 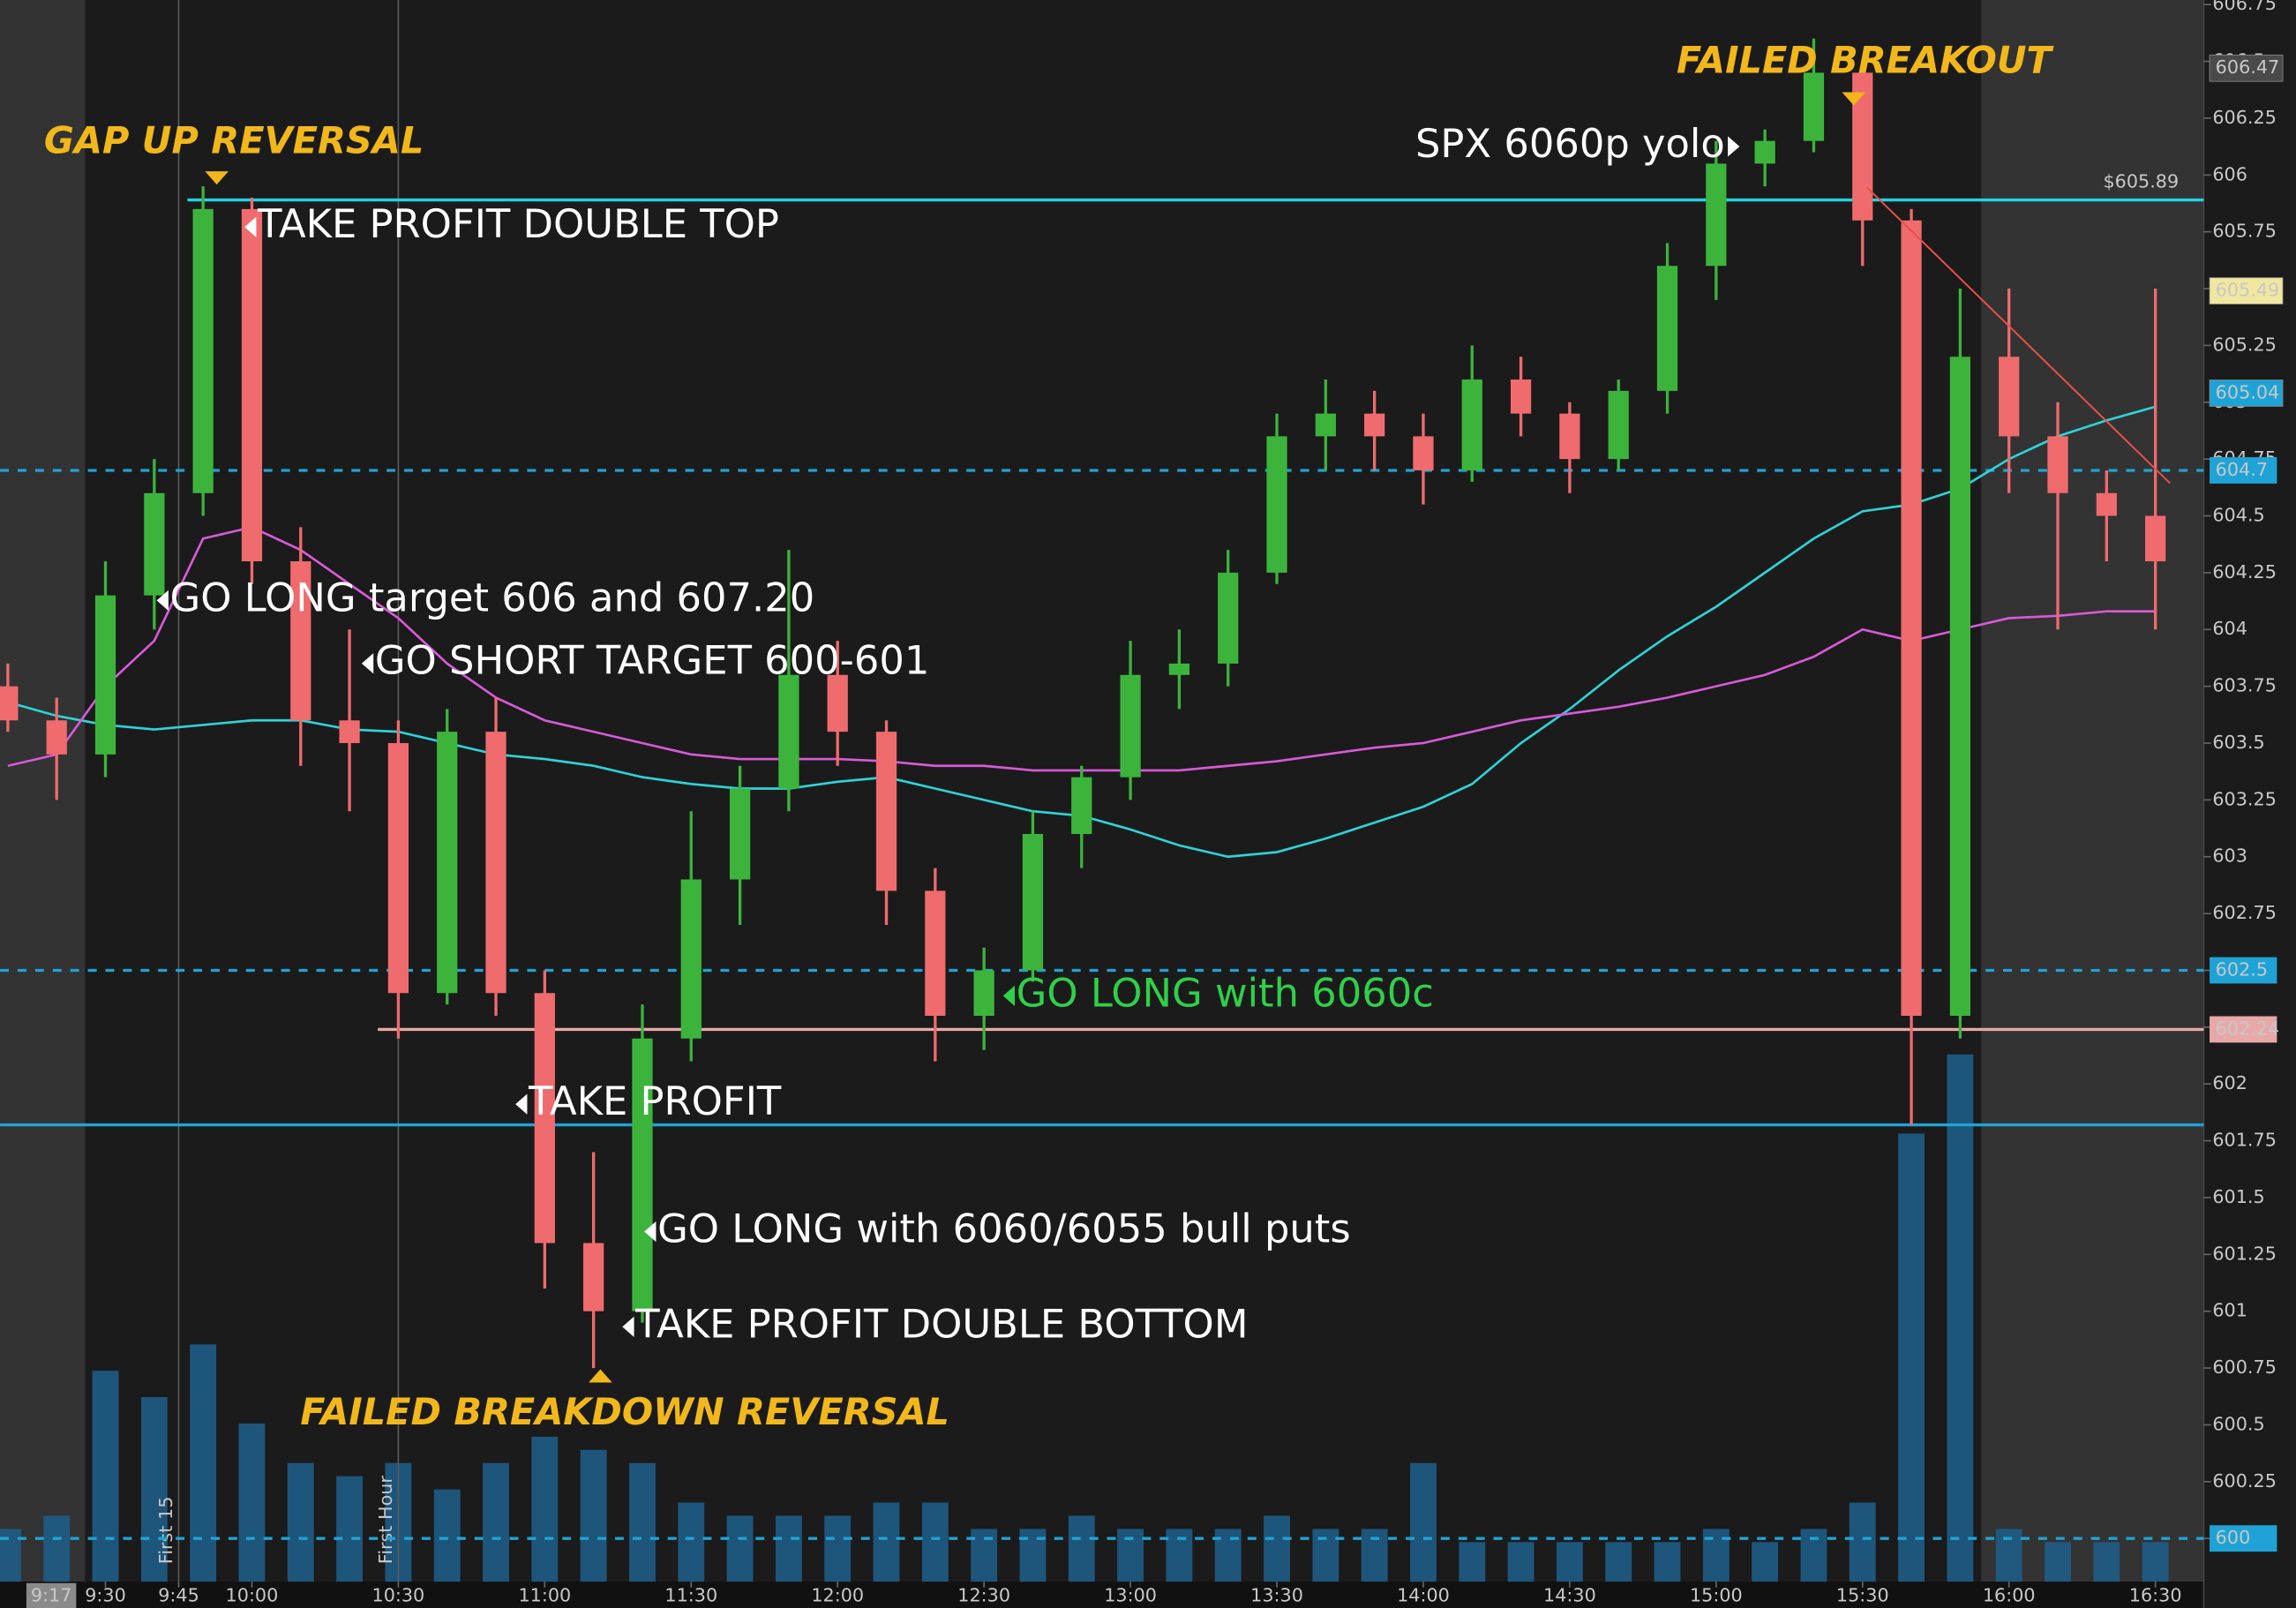 I want to click on x-tick-label: 9:30, so click(x=105, y=1595).